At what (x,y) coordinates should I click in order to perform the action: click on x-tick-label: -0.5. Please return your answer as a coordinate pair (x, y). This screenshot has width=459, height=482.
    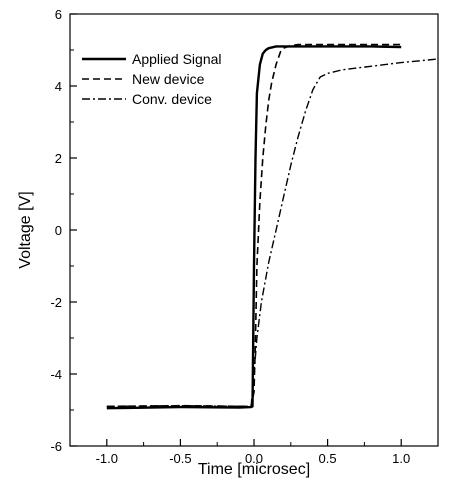
    Looking at the image, I should click on (180, 458).